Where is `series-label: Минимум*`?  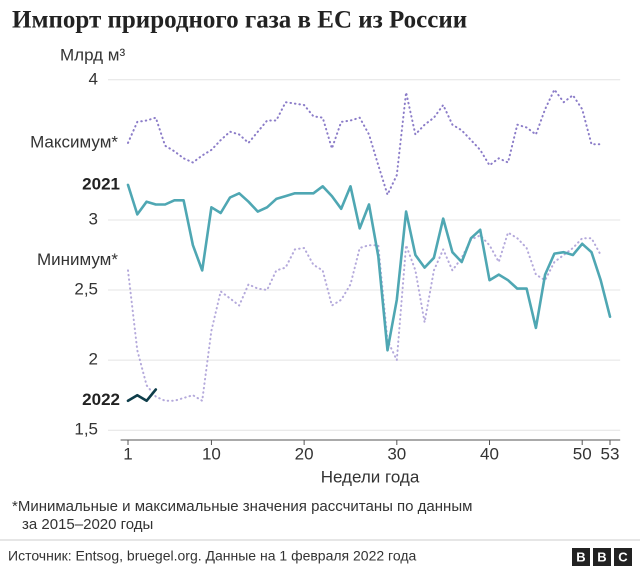
series-label: Минимум* is located at coordinates (77, 259).